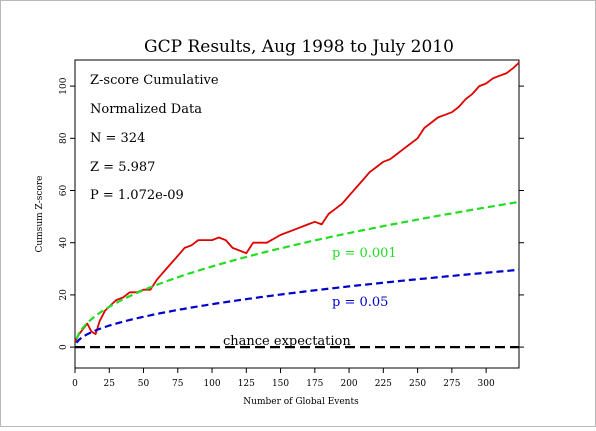 The height and width of the screenshot is (431, 596). Describe the element at coordinates (417, 384) in the screenshot. I see `x-tick-label: 250` at that location.